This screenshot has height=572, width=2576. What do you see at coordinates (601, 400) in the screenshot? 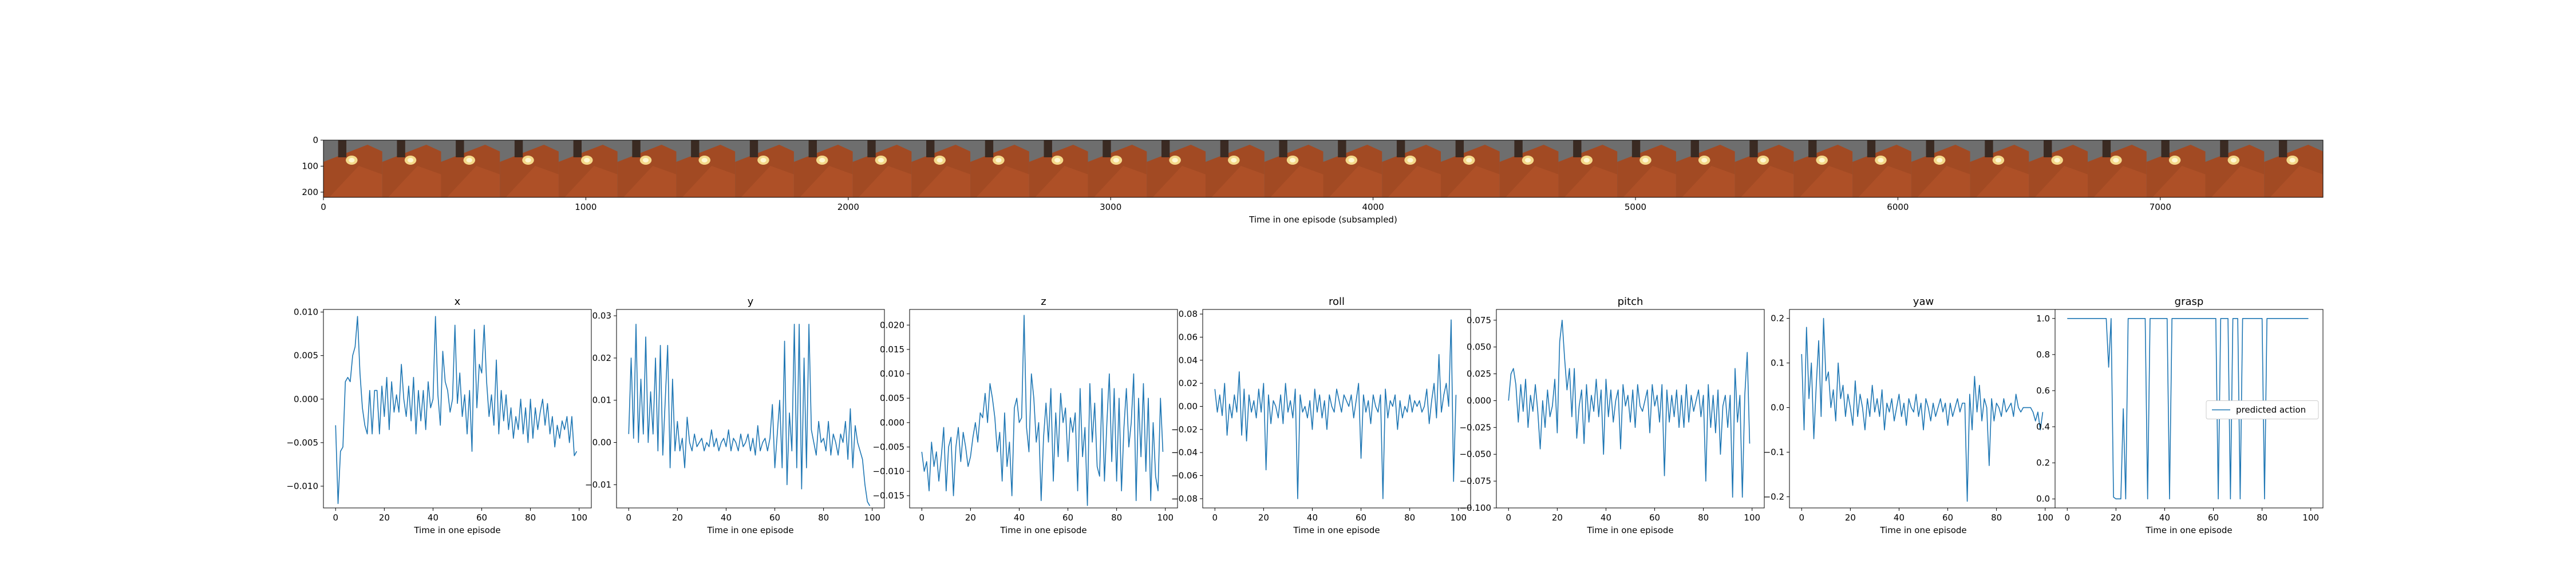
I see `y-tick-label: 0.01` at bounding box center [601, 400].